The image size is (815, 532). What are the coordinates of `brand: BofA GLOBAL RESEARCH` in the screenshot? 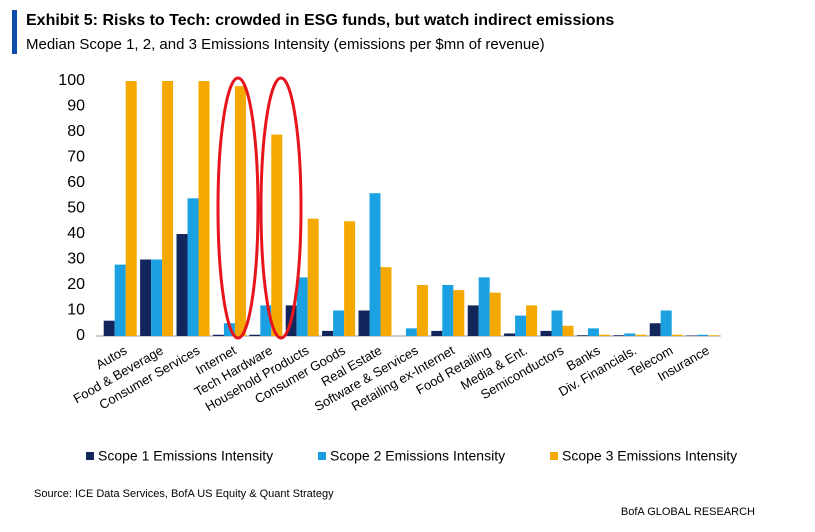 It's located at (688, 512).